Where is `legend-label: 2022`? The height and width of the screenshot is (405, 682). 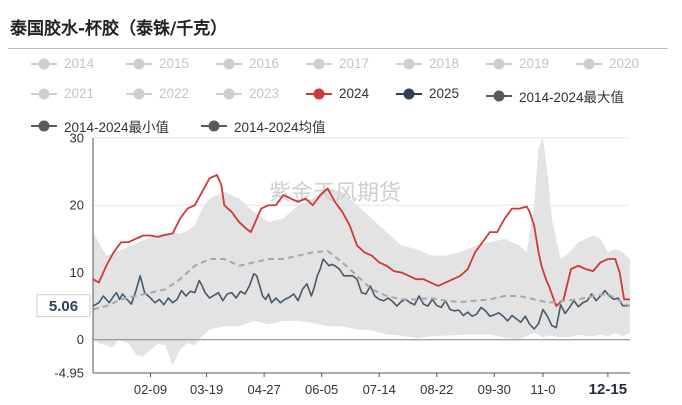 legend-label: 2022 is located at coordinates (174, 93).